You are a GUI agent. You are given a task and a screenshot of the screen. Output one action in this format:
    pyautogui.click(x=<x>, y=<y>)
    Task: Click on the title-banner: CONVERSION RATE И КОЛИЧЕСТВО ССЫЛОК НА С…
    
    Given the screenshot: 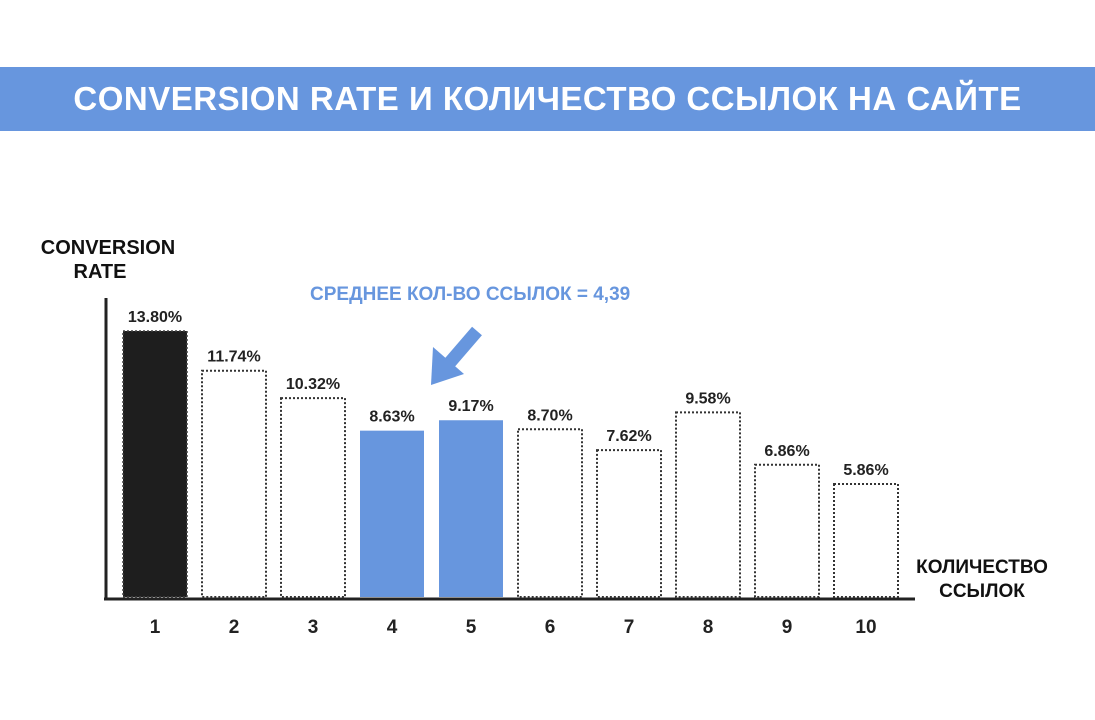 What is the action you would take?
    pyautogui.click(x=547, y=99)
    